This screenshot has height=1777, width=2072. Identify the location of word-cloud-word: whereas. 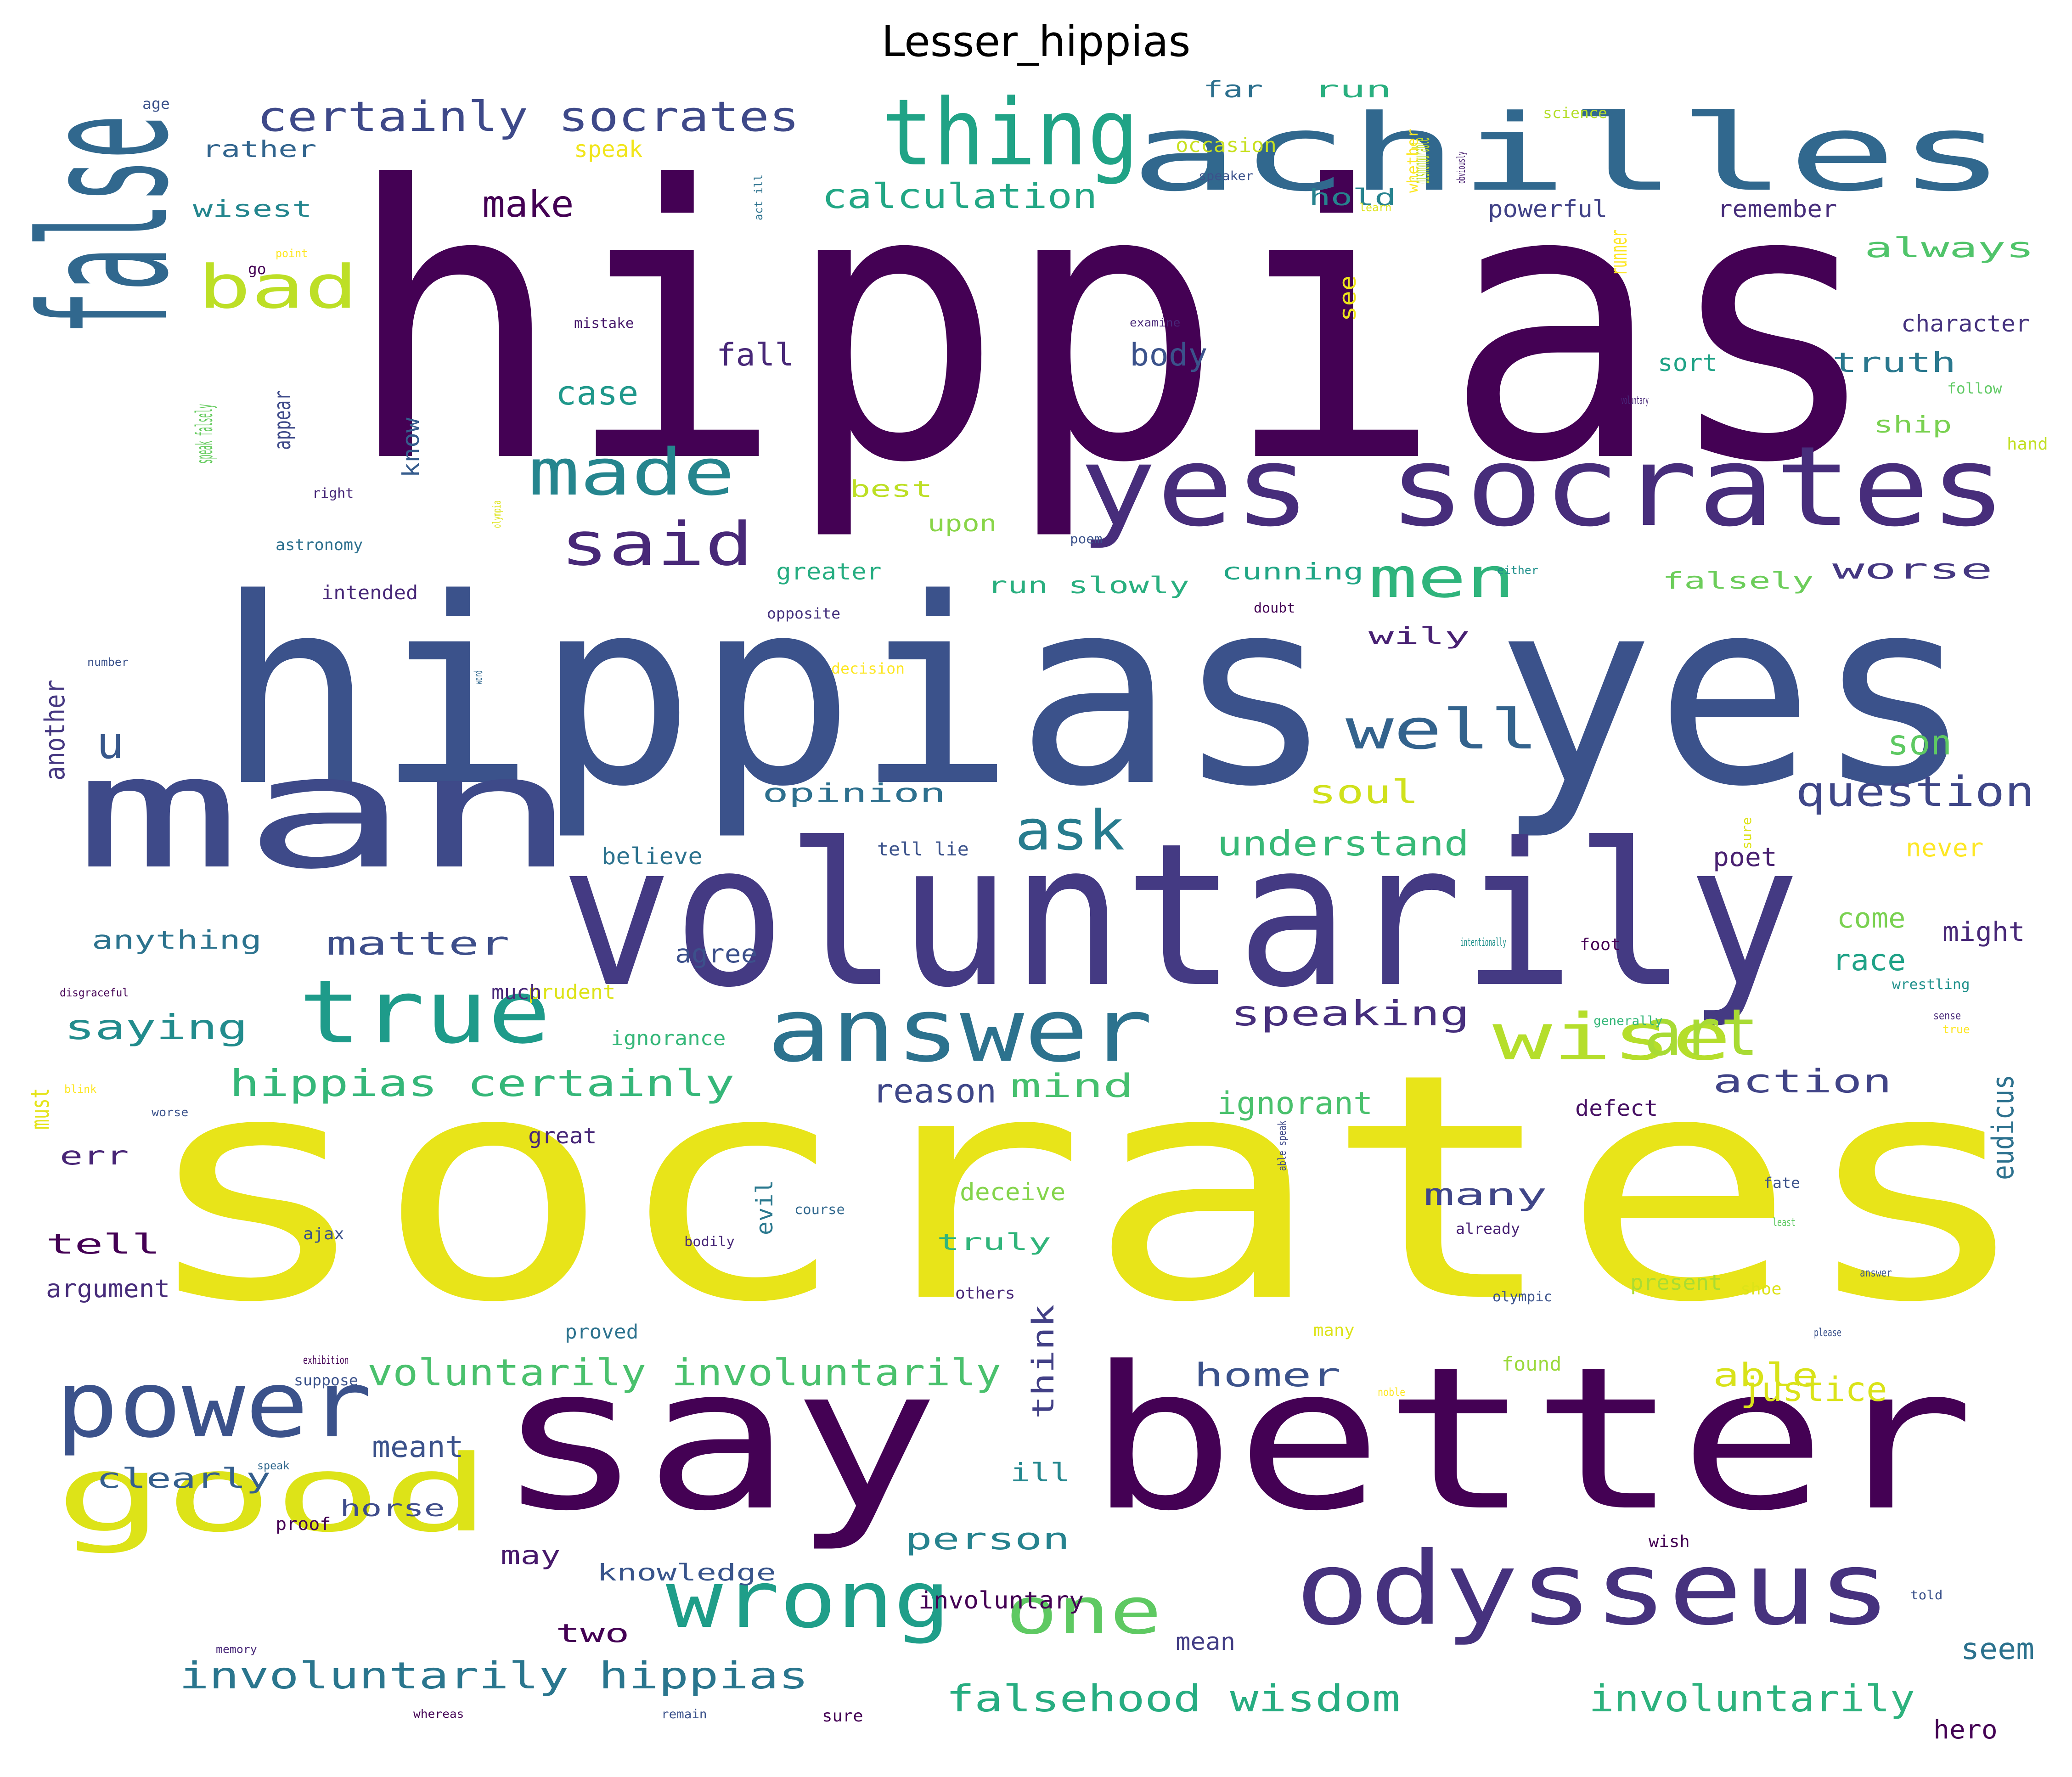
(439, 1714).